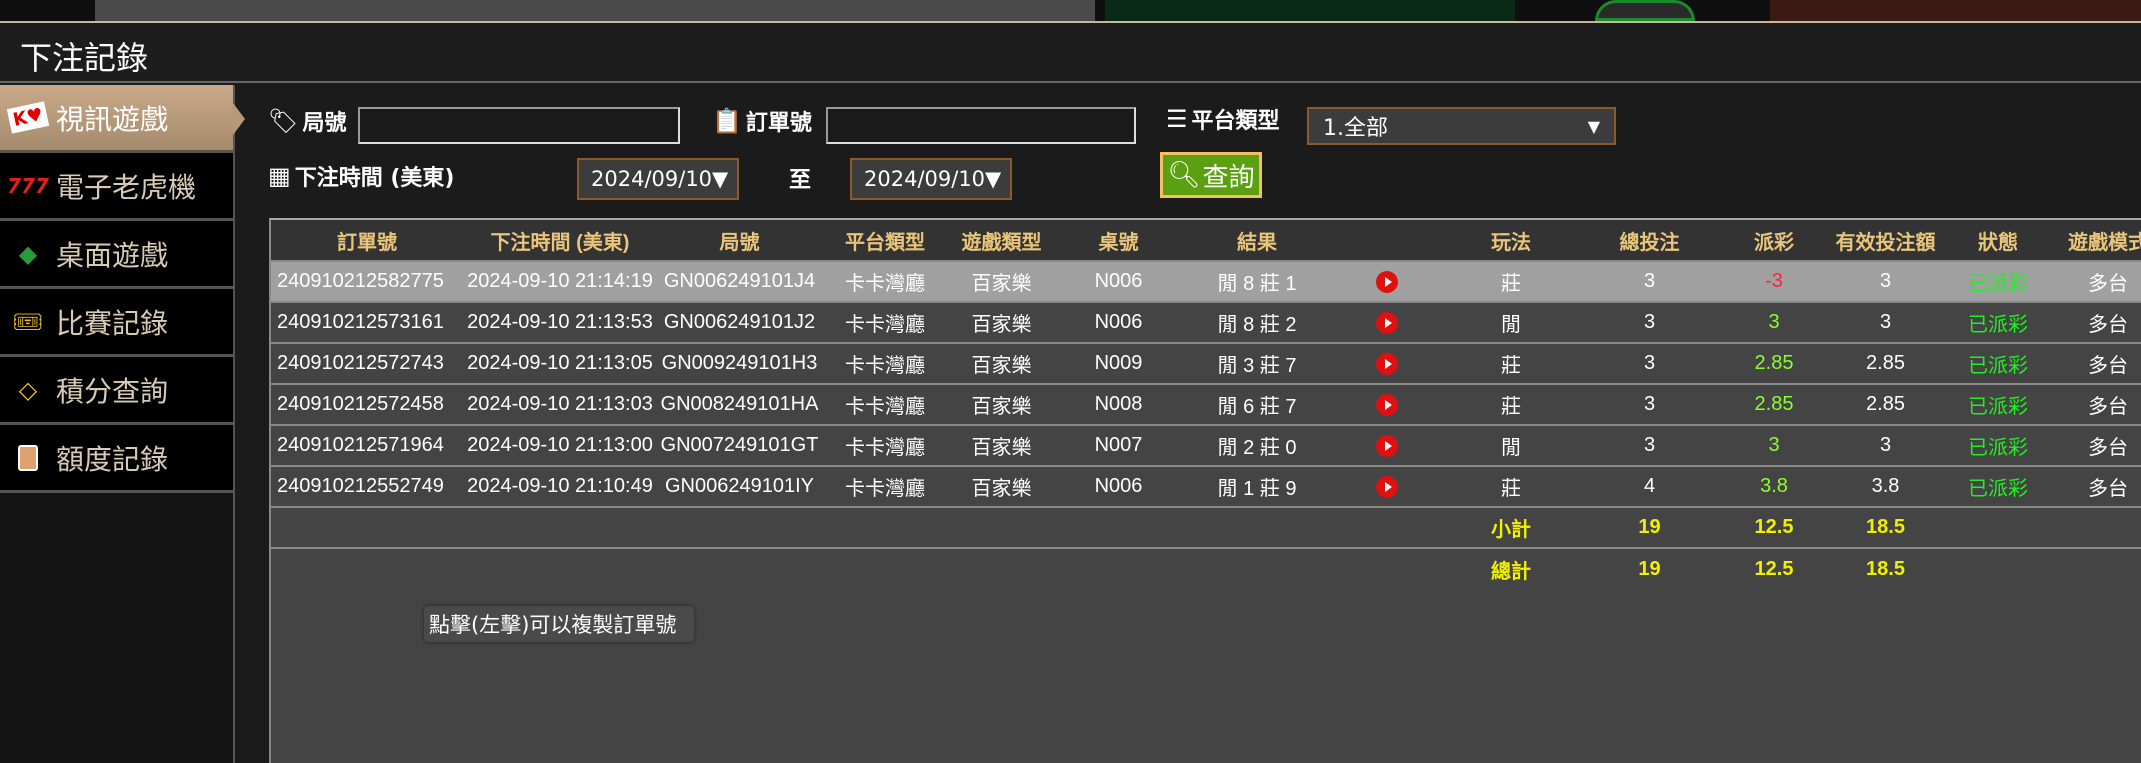  Describe the element at coordinates (1593, 126) in the screenshot. I see `chevron-down-icon: ▼` at that location.